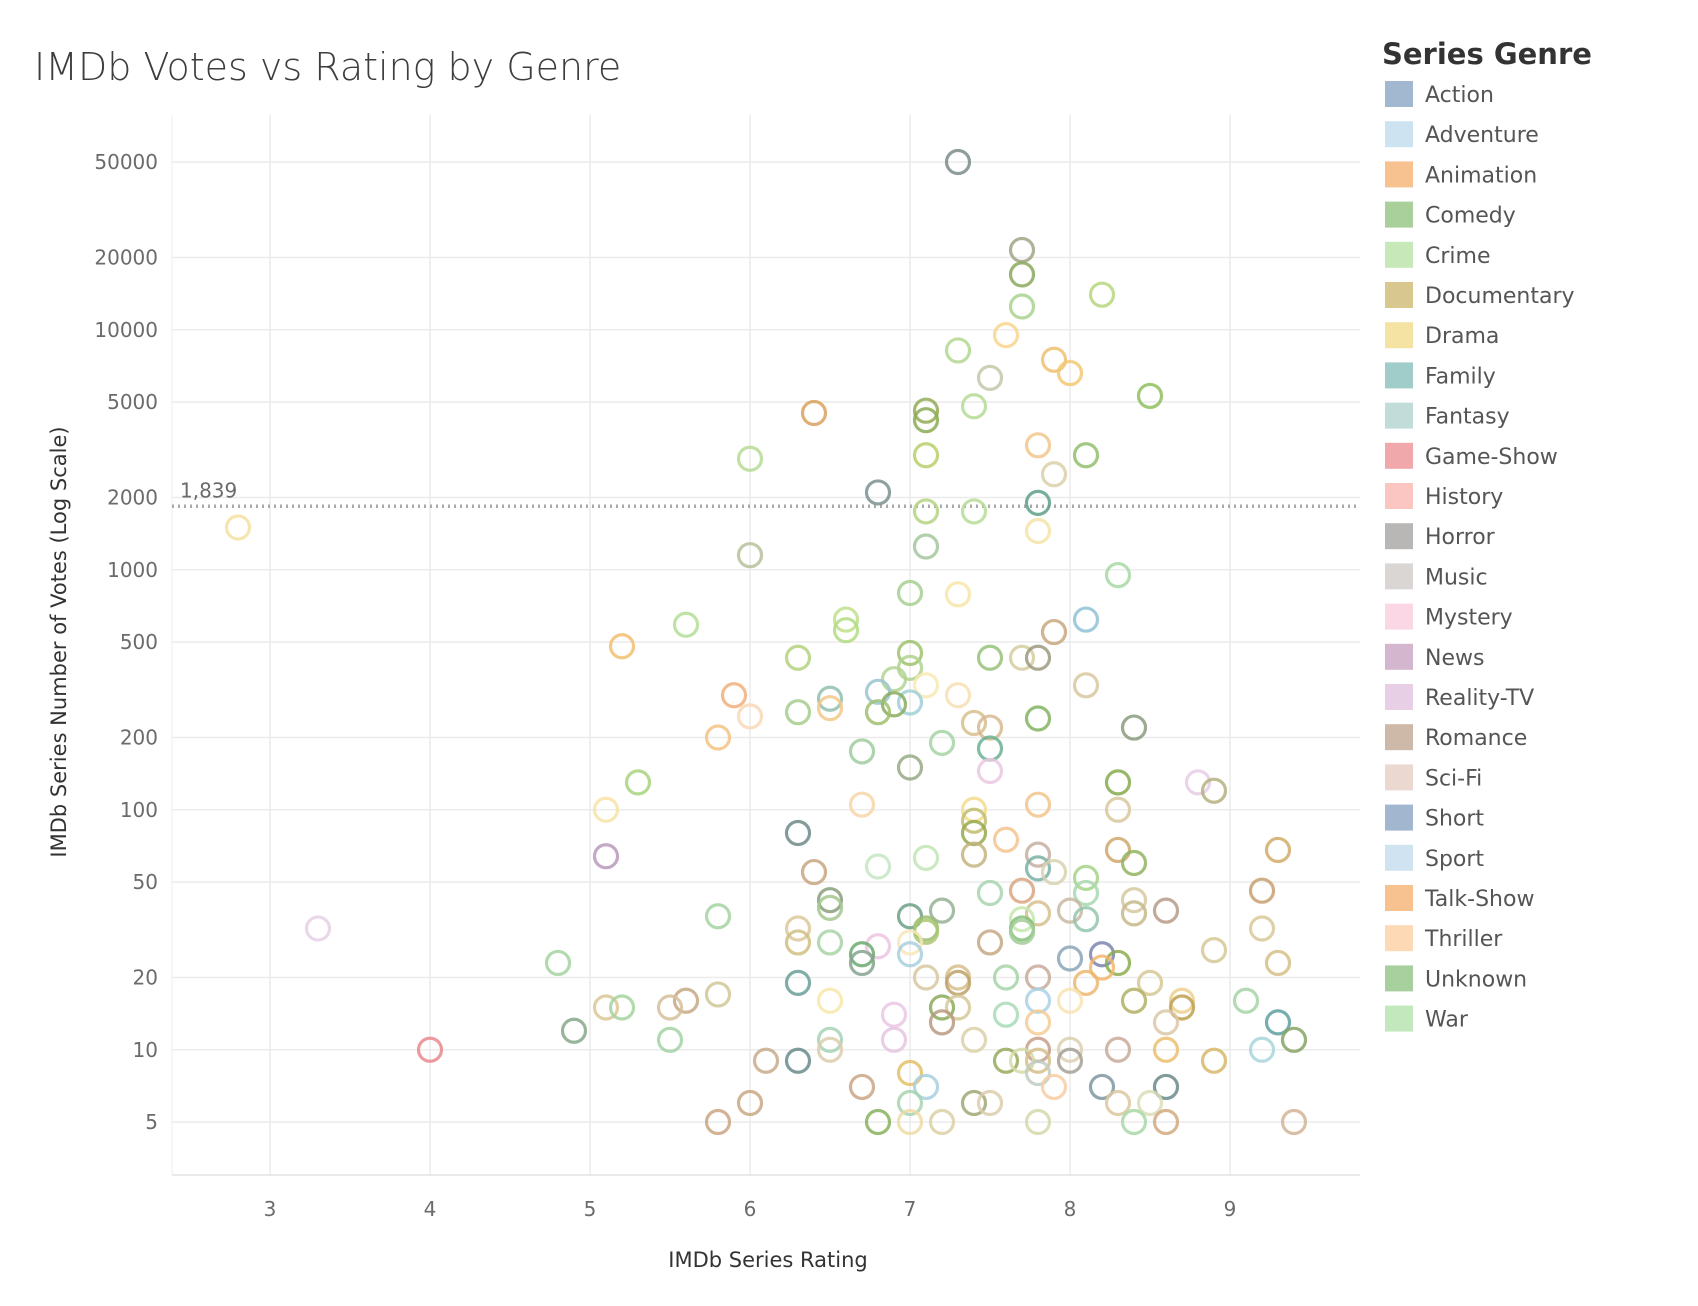 This screenshot has width=1698, height=1306. What do you see at coordinates (1462, 336) in the screenshot?
I see `legend-label: Drama` at bounding box center [1462, 336].